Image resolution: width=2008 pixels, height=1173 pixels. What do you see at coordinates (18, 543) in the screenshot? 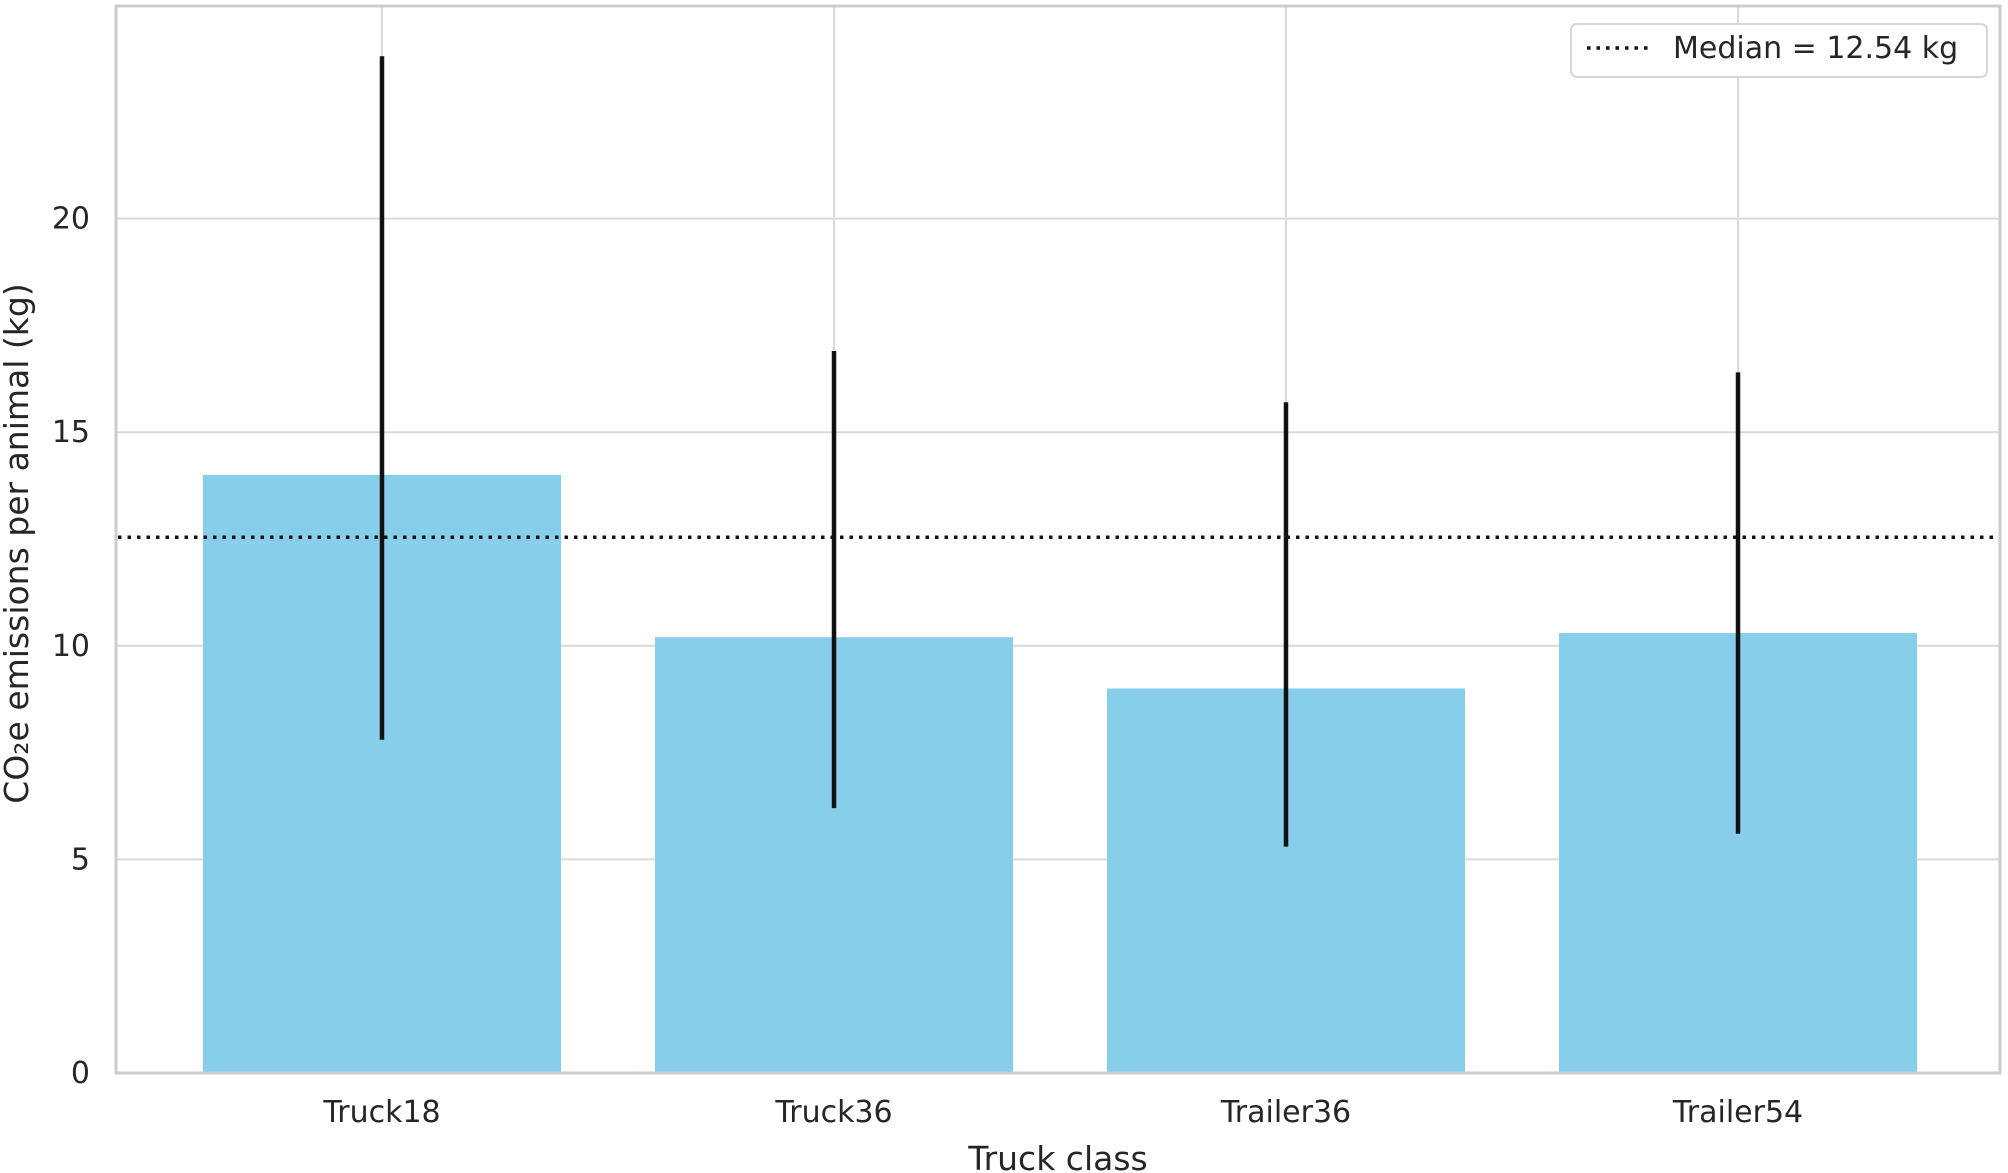
I see `y-axis-title: CO₂e emissions per animal (kg)` at bounding box center [18, 543].